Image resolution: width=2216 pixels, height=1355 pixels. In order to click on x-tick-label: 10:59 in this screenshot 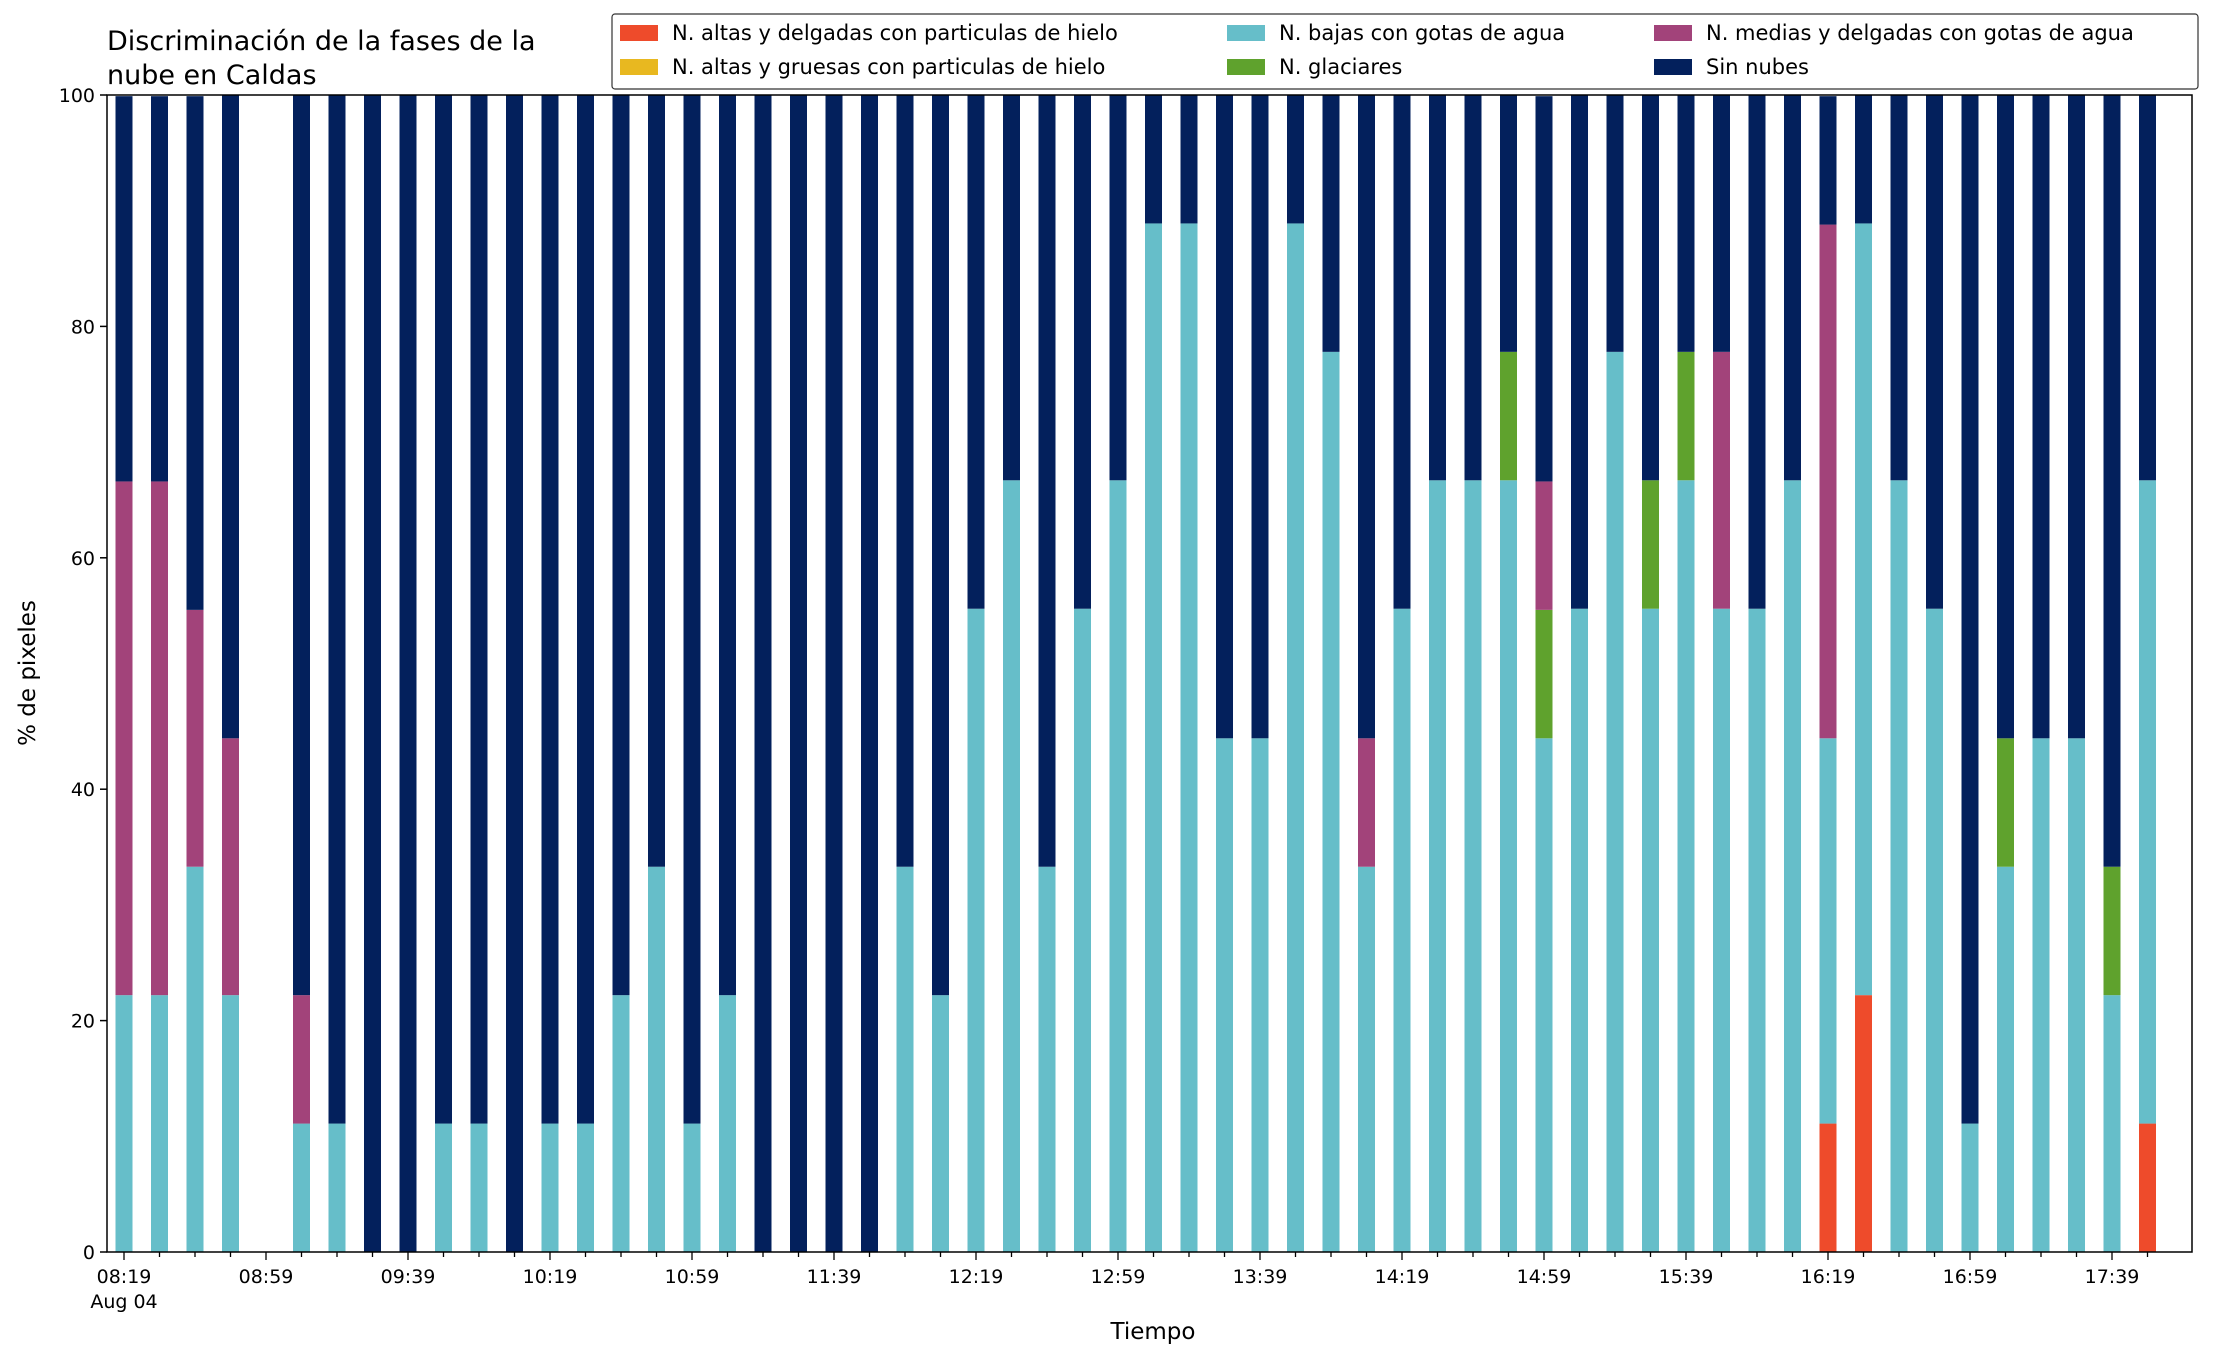, I will do `click(692, 1277)`.